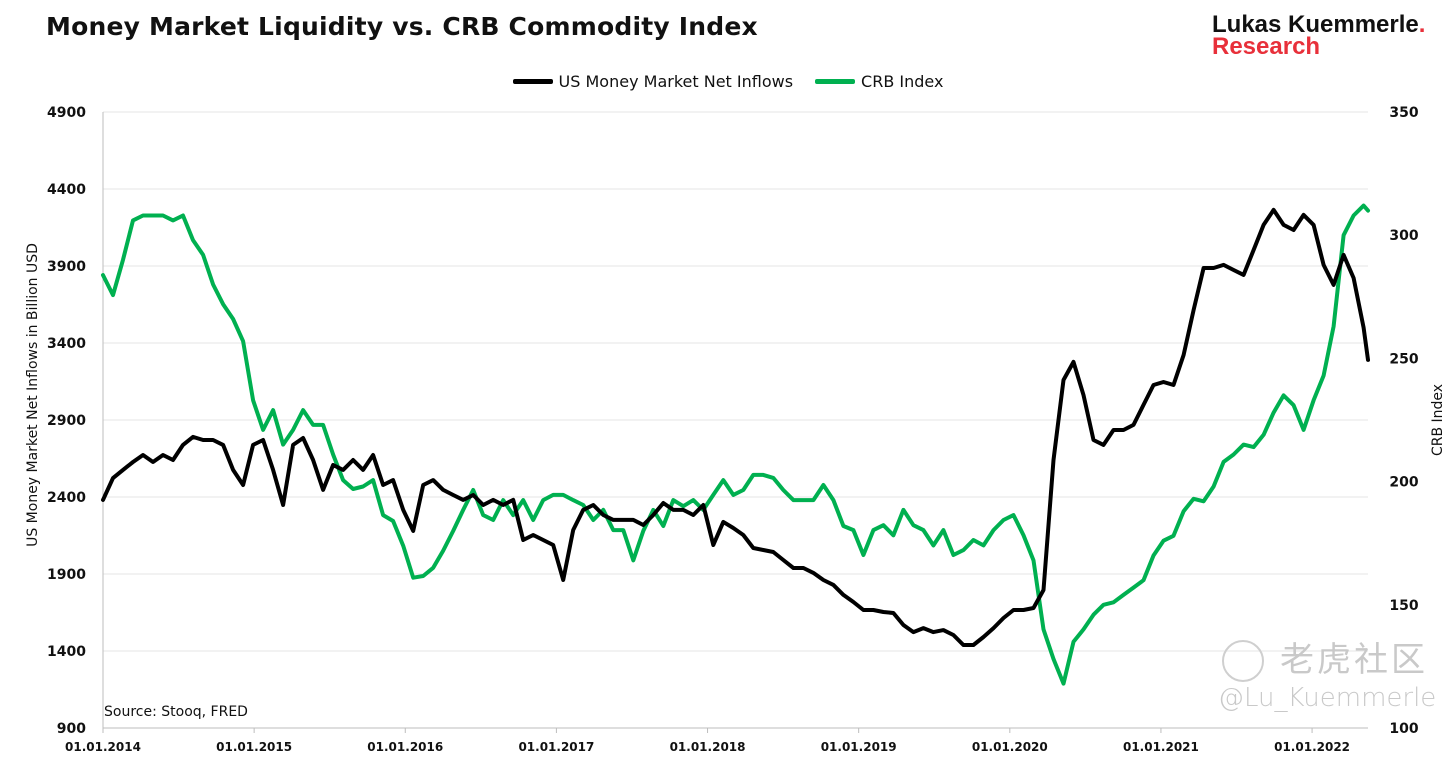 Image resolution: width=1456 pixels, height=763 pixels. I want to click on x-tick-label: 01.01.2021, so click(1161, 747).